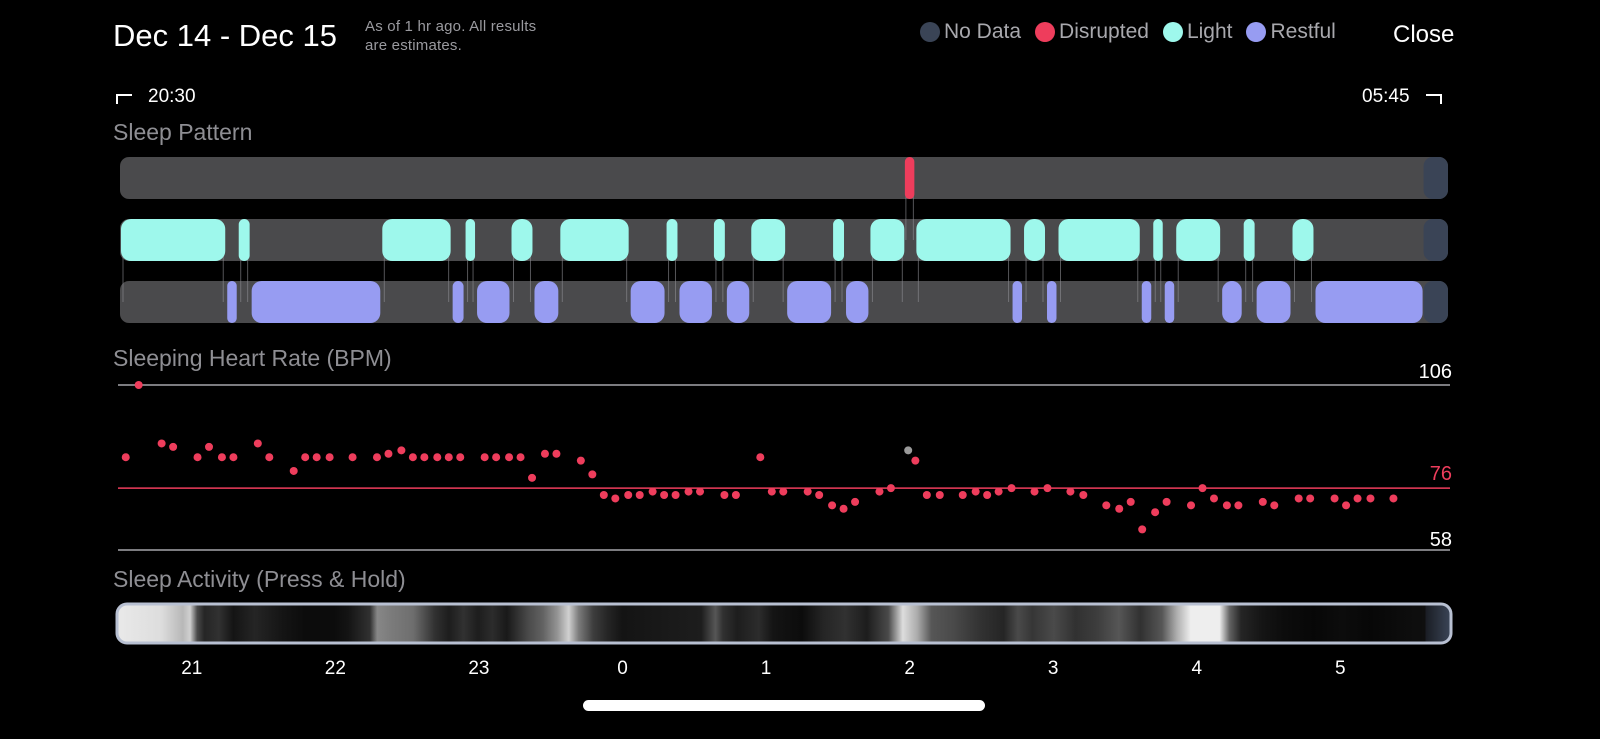 Image resolution: width=1600 pixels, height=739 pixels. What do you see at coordinates (766, 668) in the screenshot?
I see `x-tick-label: 1` at bounding box center [766, 668].